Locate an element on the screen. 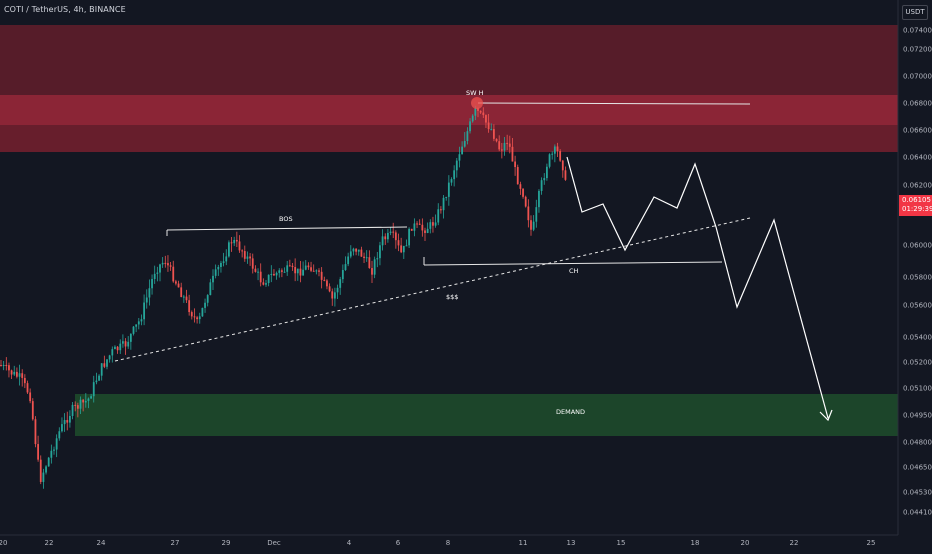 The image size is (932, 554). last-price: 0.06105 is located at coordinates (916, 200).